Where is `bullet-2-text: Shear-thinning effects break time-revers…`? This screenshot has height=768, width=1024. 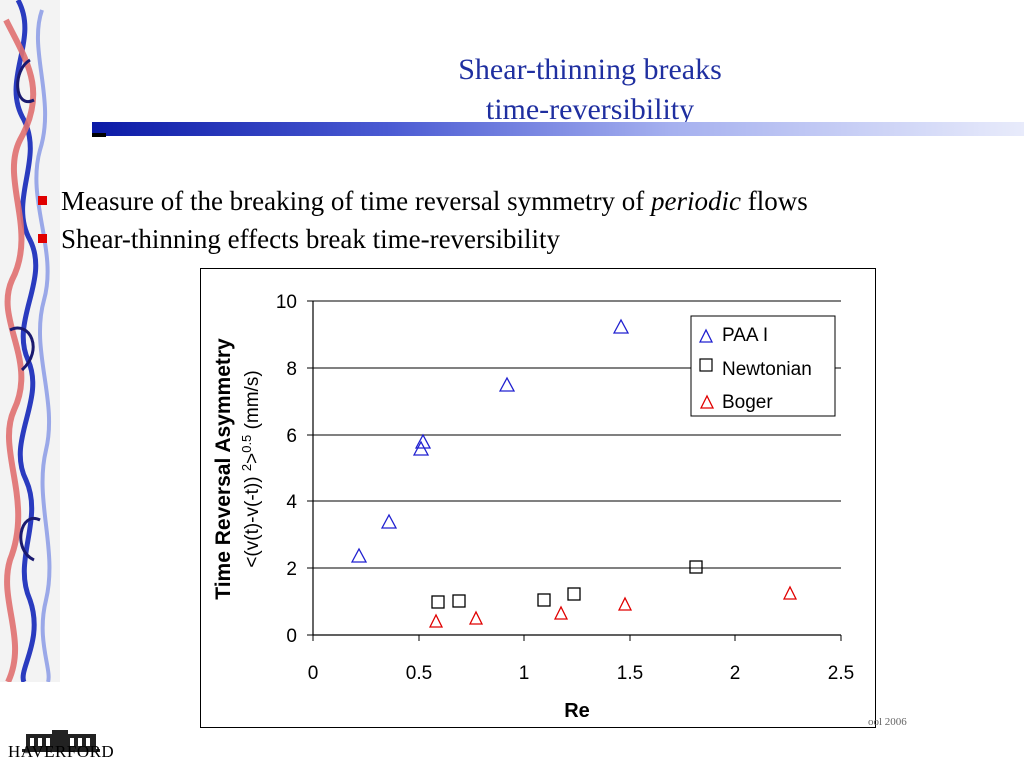 bullet-2-text: Shear-thinning effects break time-revers… is located at coordinates (311, 239).